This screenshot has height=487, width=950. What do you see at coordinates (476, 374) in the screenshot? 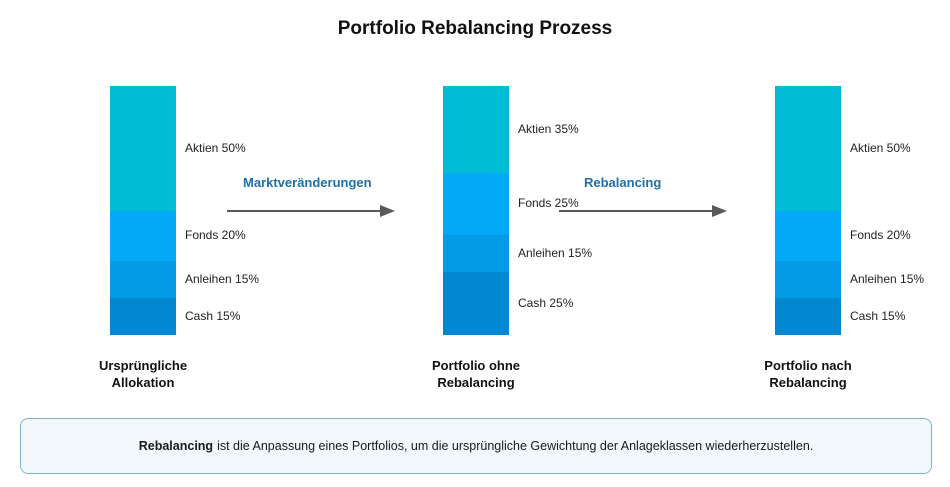
I see `caption-without-rebalancing: Portfolio ohne Rebalancing` at bounding box center [476, 374].